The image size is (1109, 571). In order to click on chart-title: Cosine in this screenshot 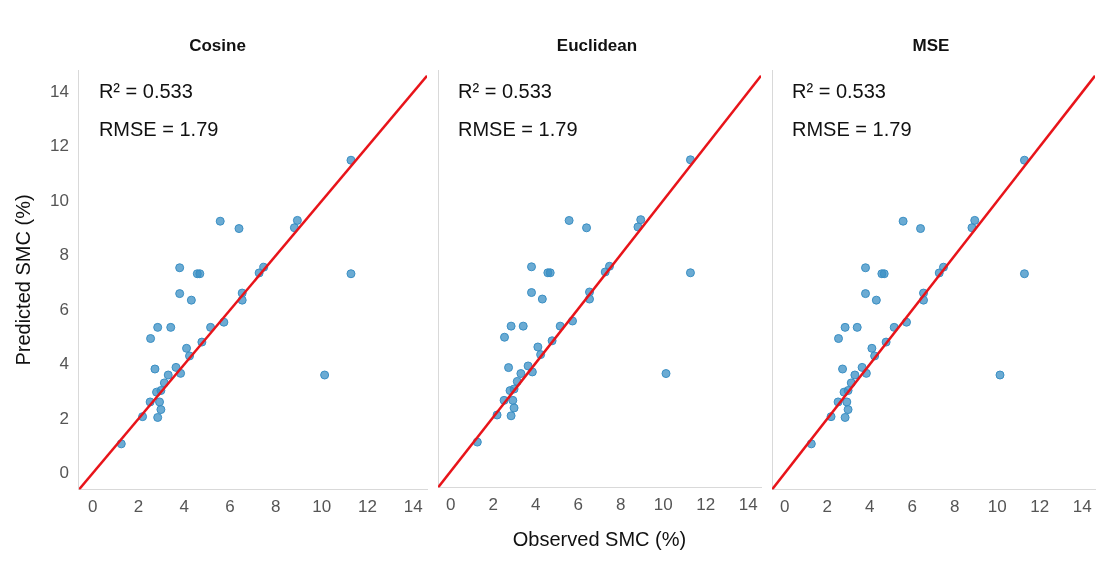, I will do `click(217, 45)`.